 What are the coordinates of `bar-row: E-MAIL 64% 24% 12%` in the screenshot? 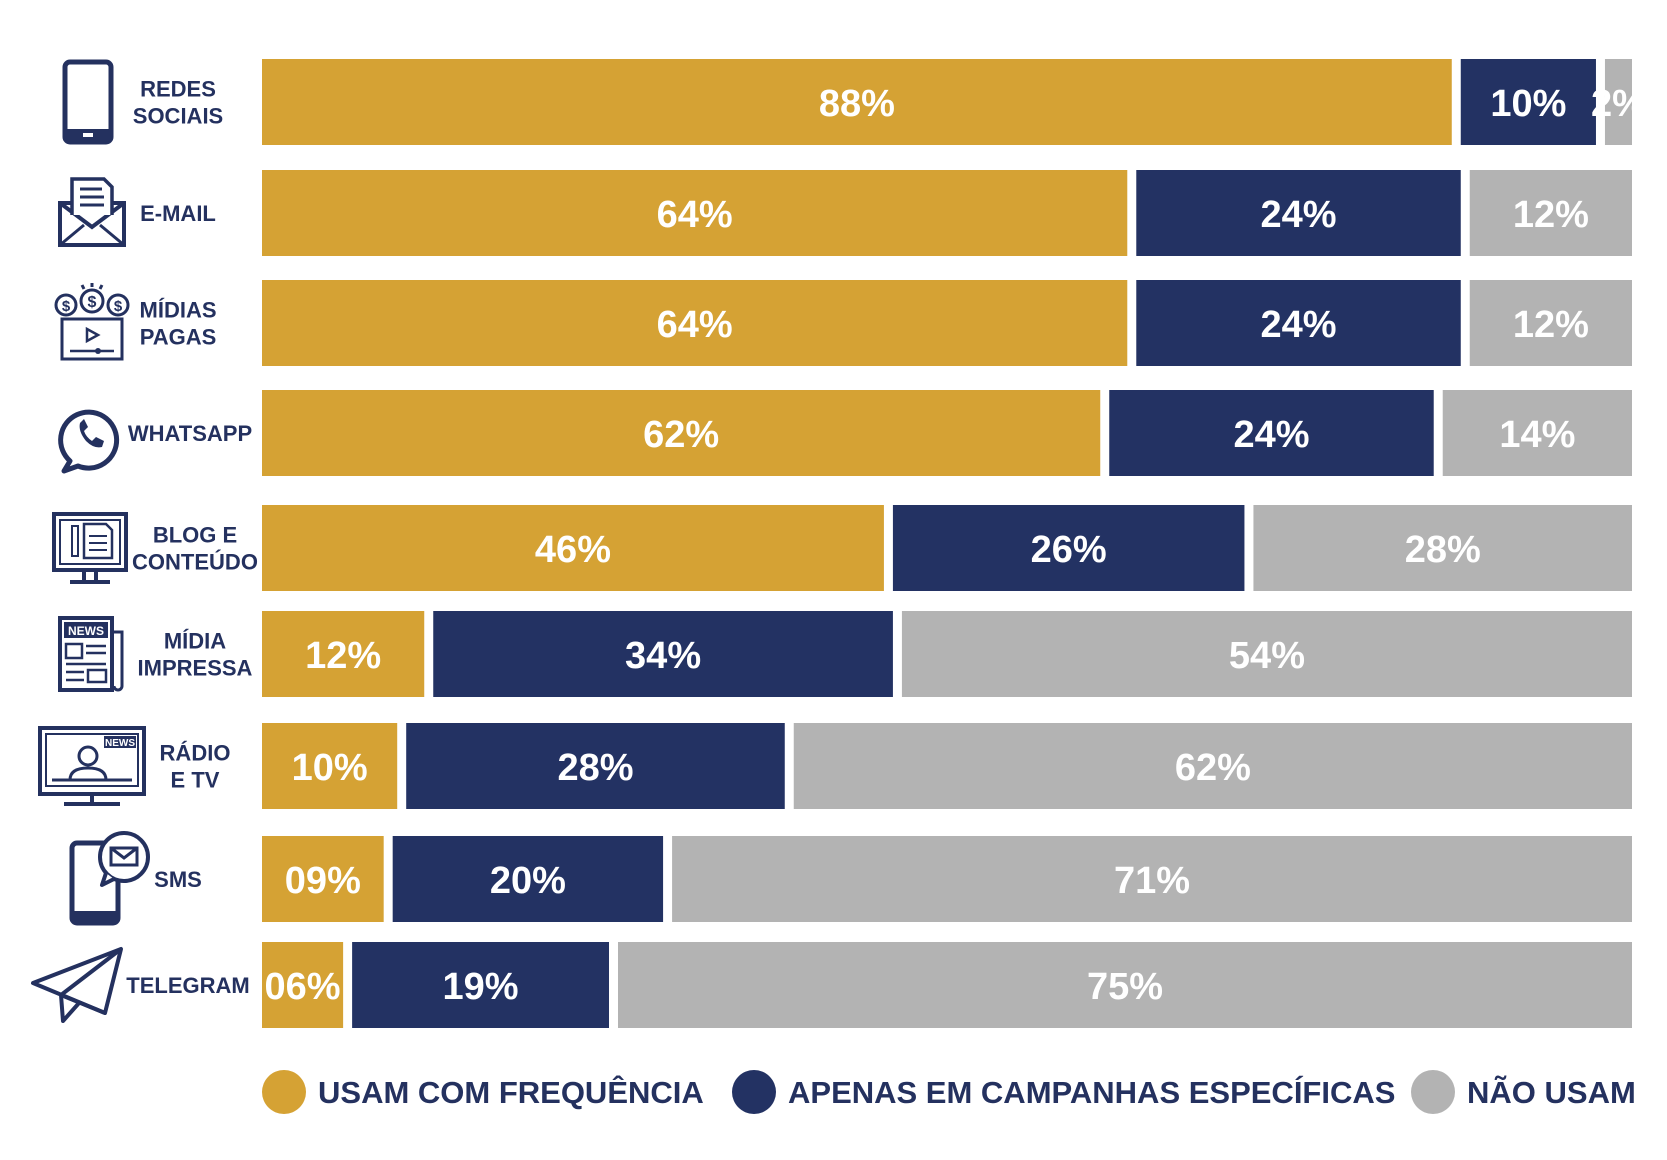 It's located at (845, 213).